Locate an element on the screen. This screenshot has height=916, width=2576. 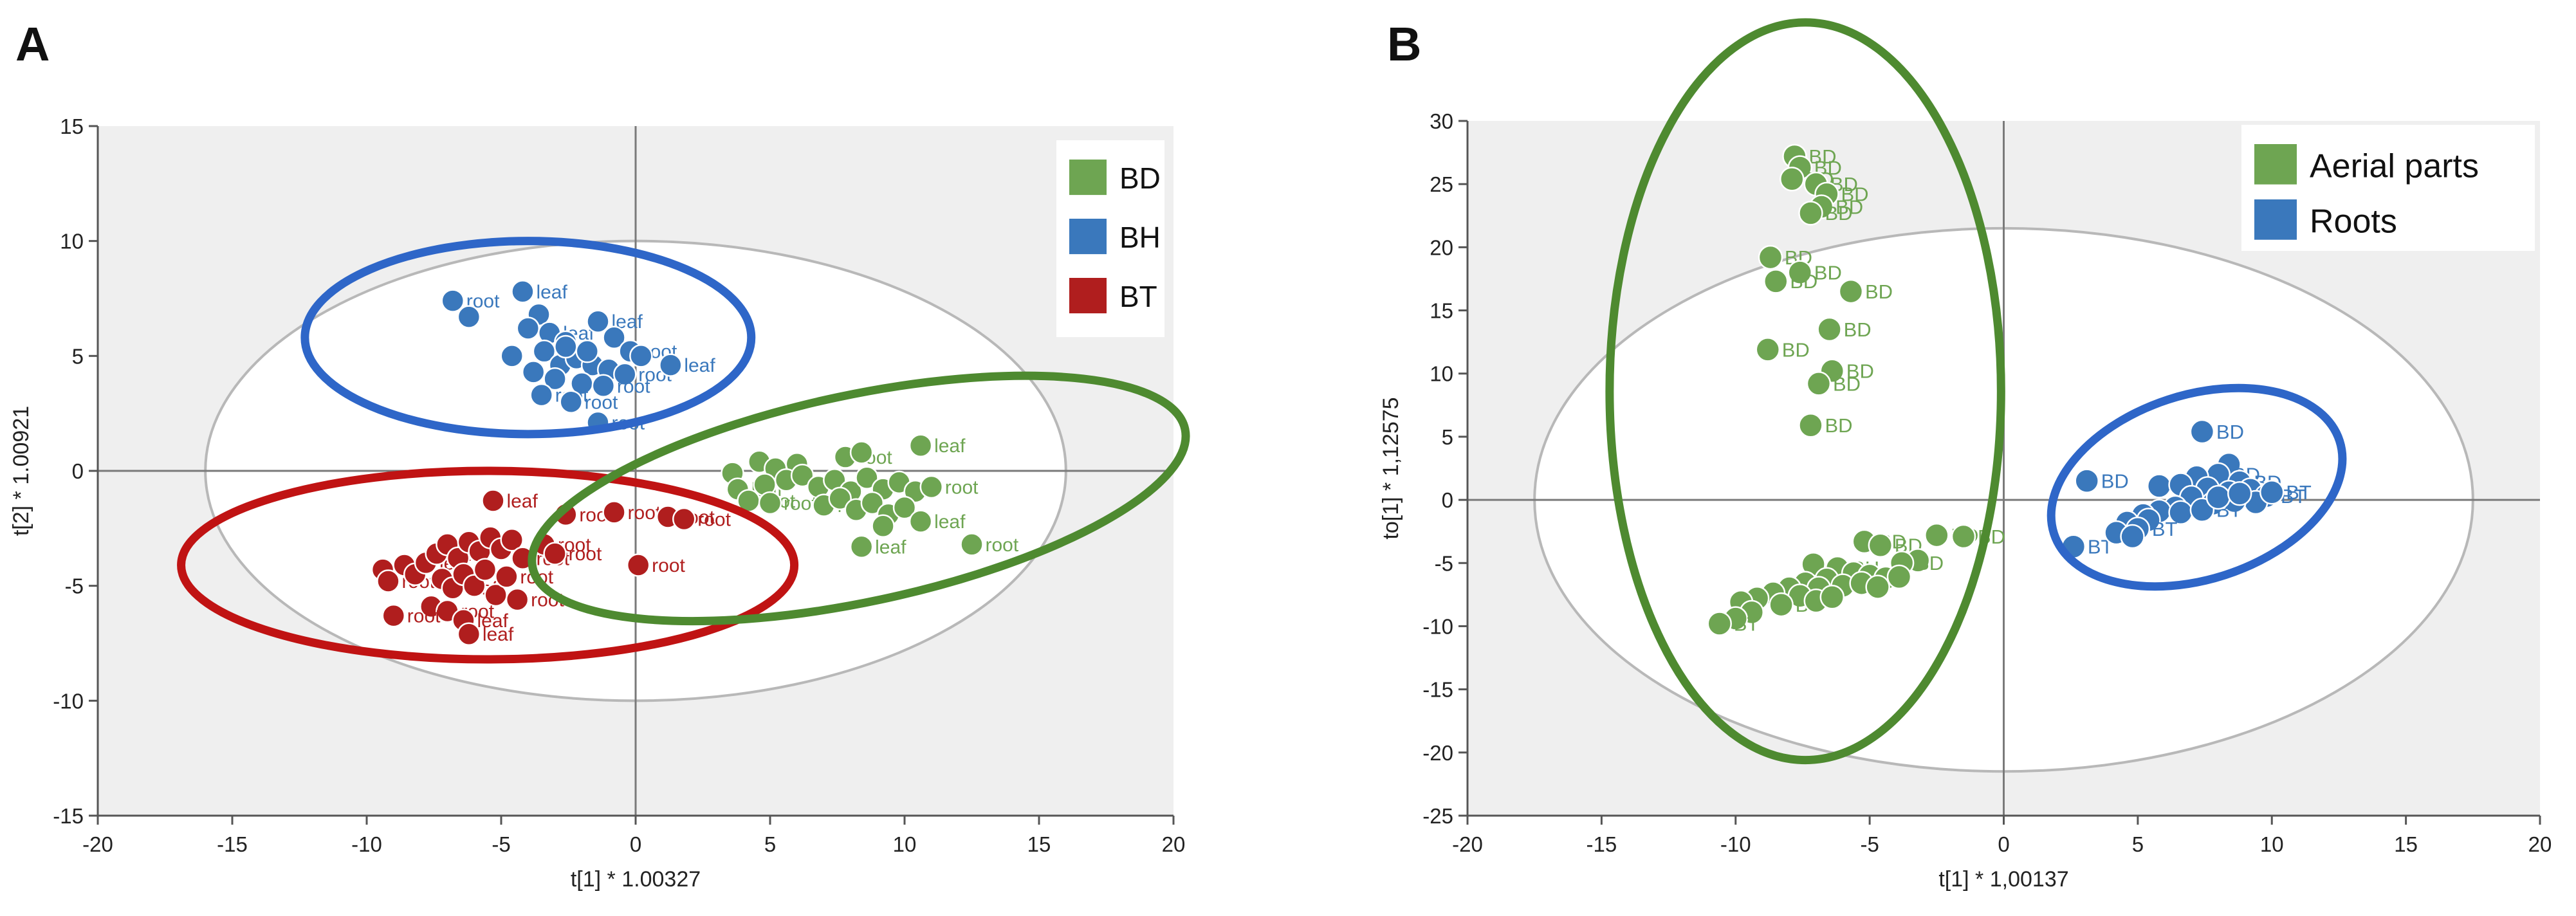
y-tick-label-a: 15 is located at coordinates (72, 126).